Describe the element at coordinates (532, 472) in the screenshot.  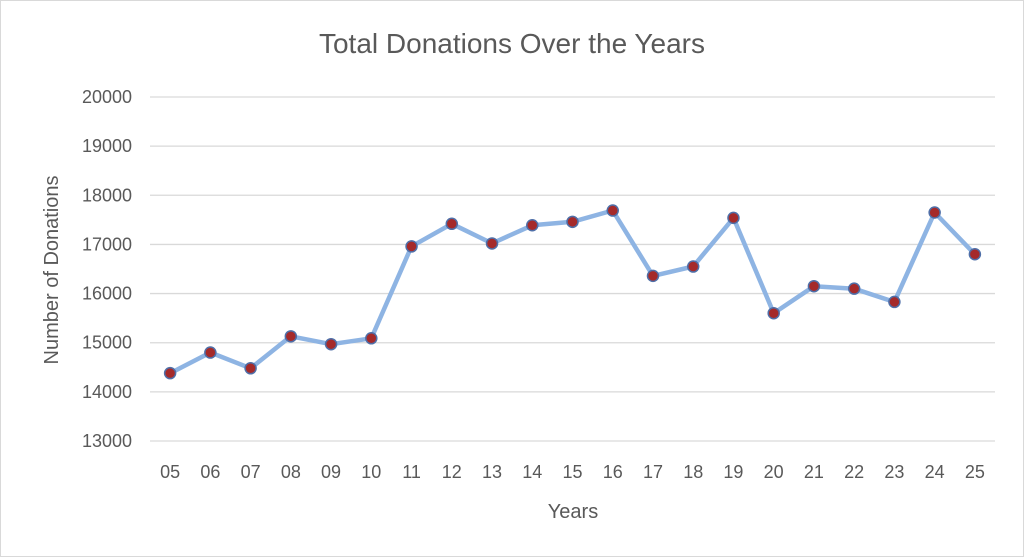
I see `x-tick-label: 14` at that location.